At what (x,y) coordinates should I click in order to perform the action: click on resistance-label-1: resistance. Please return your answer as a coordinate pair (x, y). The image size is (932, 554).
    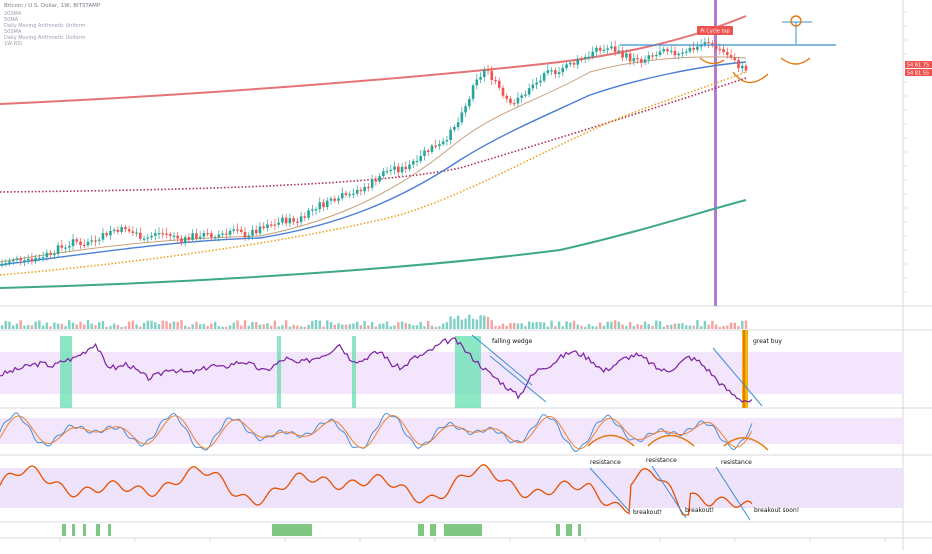
    Looking at the image, I should click on (605, 462).